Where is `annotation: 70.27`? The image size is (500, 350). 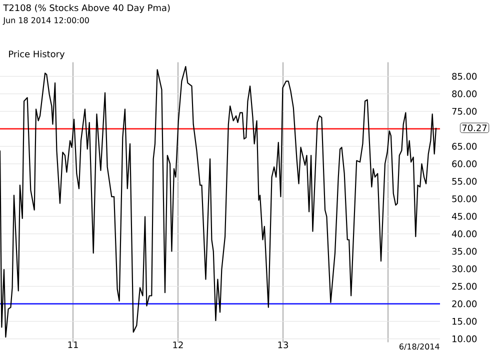 annotation: 70.27 is located at coordinates (474, 128).